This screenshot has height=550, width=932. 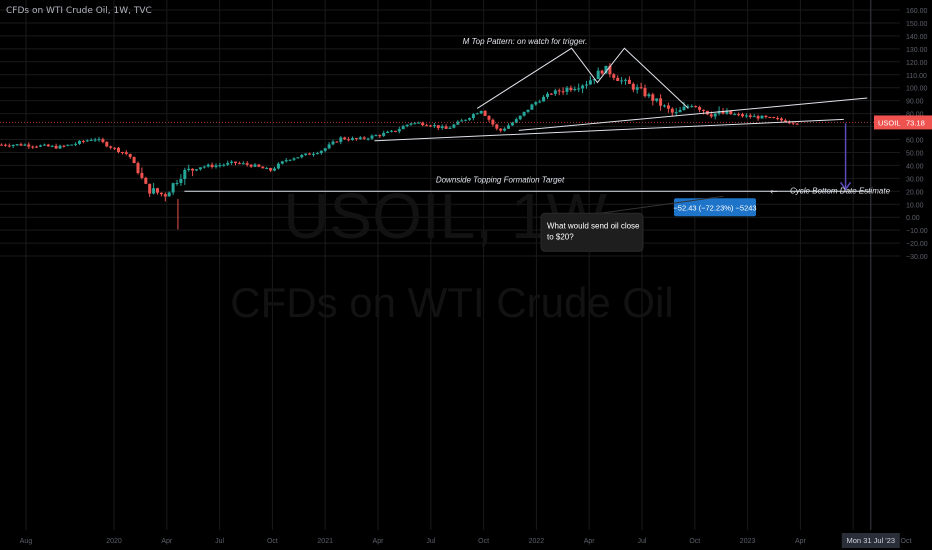 I want to click on price-tick-label: 150.00, so click(x=917, y=24).